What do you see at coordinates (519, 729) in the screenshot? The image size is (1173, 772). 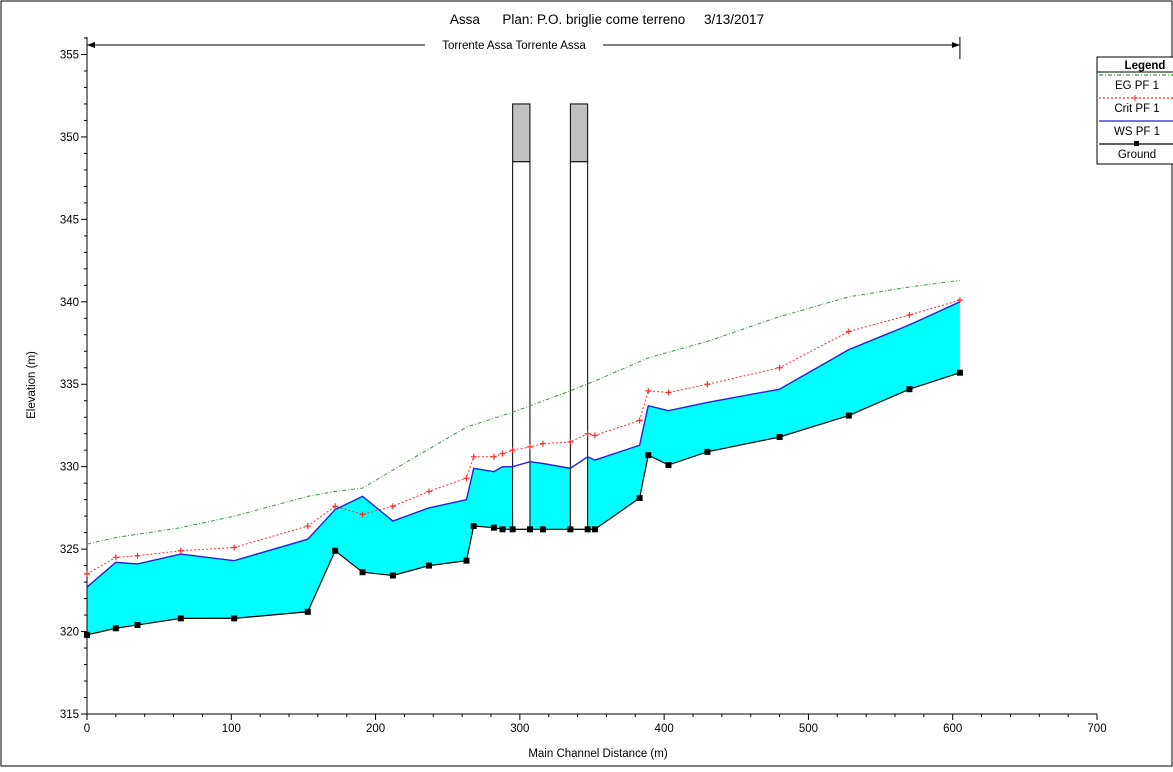 I see `x-tick-label: 300` at bounding box center [519, 729].